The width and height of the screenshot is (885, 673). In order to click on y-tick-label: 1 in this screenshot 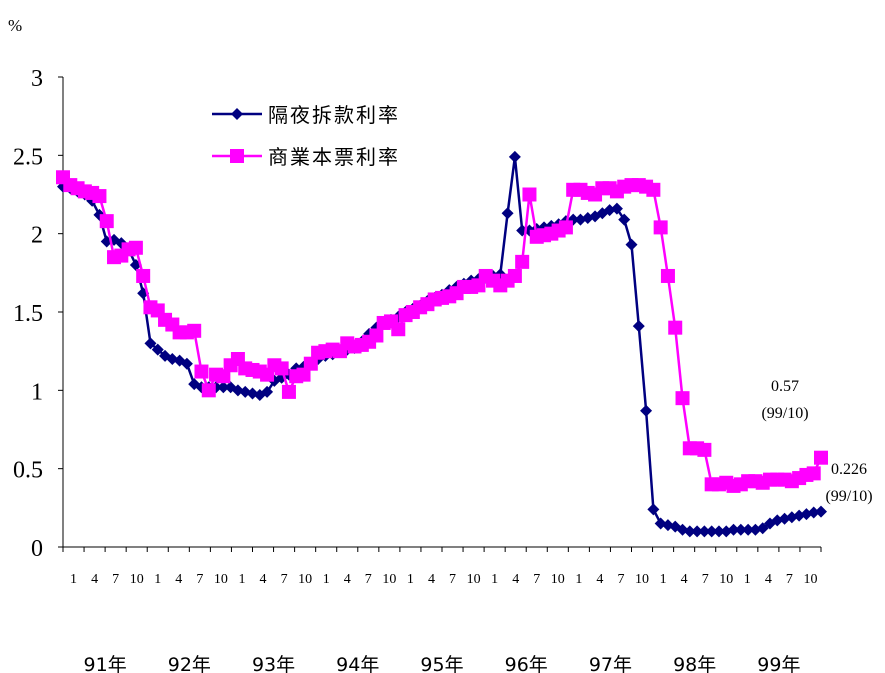, I will do `click(37, 392)`.